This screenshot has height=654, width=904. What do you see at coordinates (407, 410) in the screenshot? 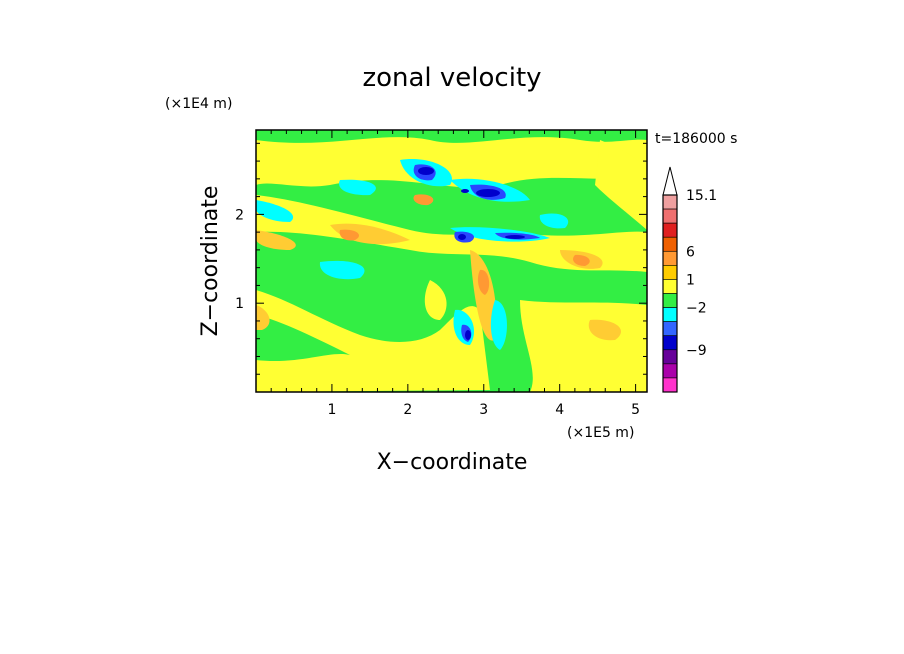
I see `x-tick-label: 2` at bounding box center [407, 410].